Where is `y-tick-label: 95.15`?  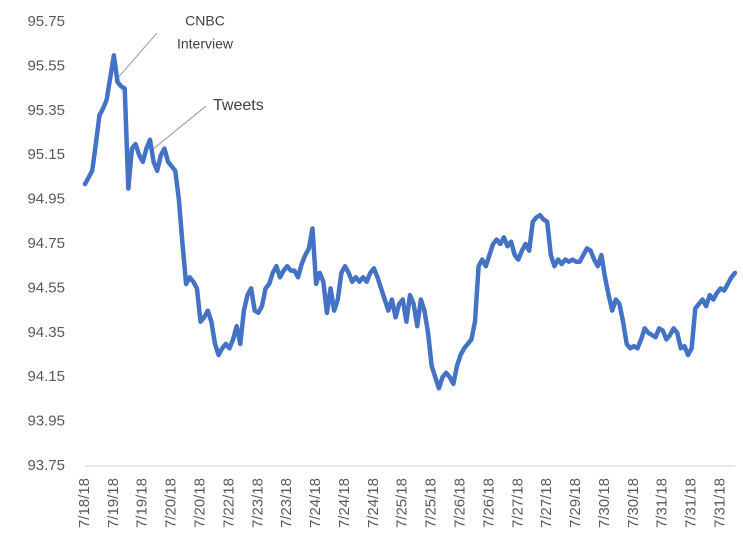
y-tick-label: 95.15 is located at coordinates (46, 154).